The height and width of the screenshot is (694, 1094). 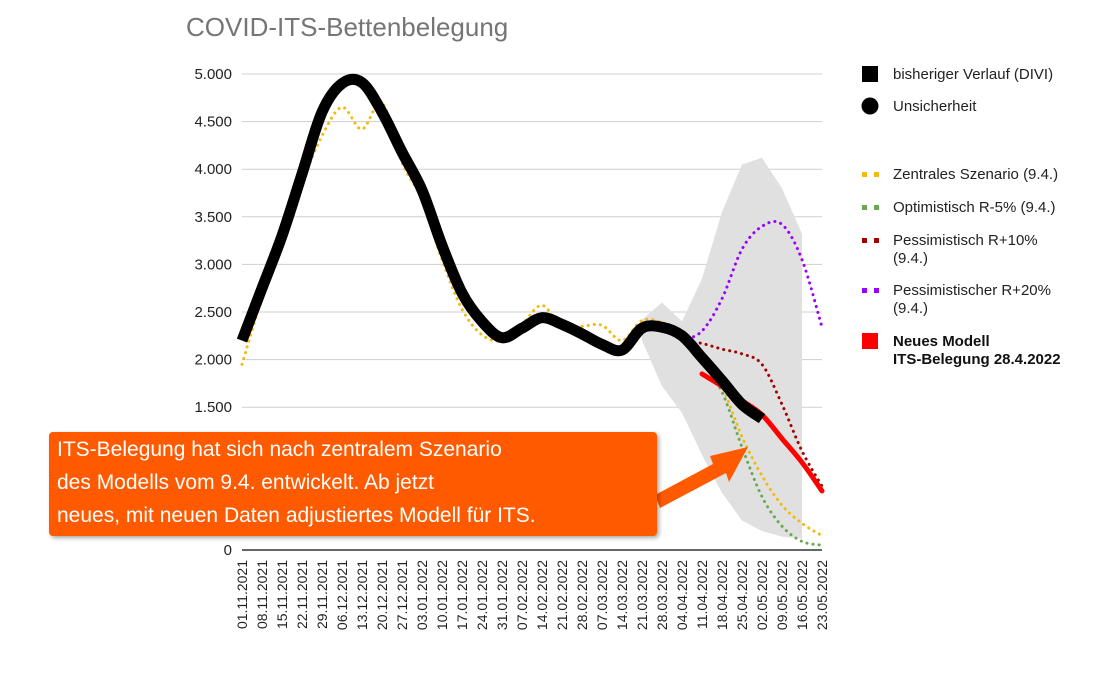 What do you see at coordinates (582, 595) in the screenshot?
I see `x-tick-label: 28.02.2022` at bounding box center [582, 595].